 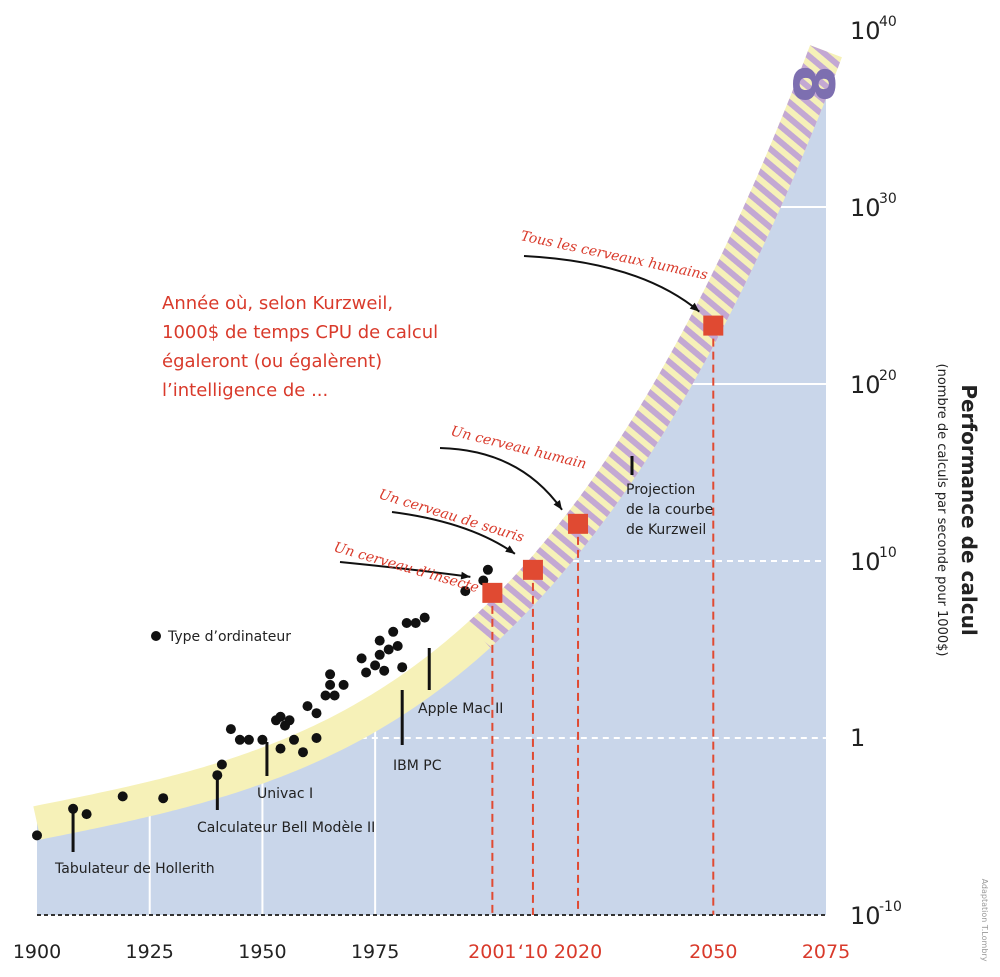 I want to click on x-tick-label: 1975, so click(x=375, y=952).